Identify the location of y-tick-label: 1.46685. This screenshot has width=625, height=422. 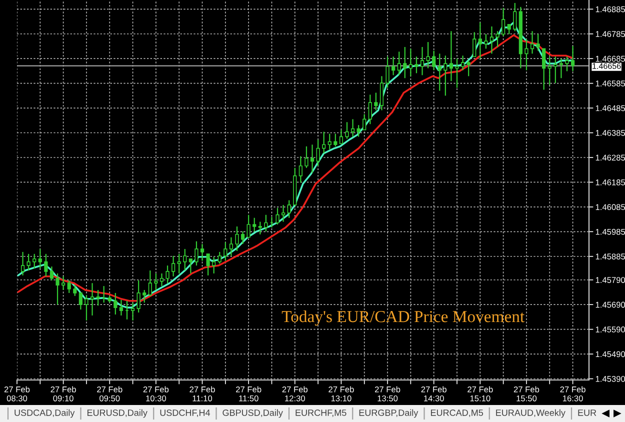
(610, 59).